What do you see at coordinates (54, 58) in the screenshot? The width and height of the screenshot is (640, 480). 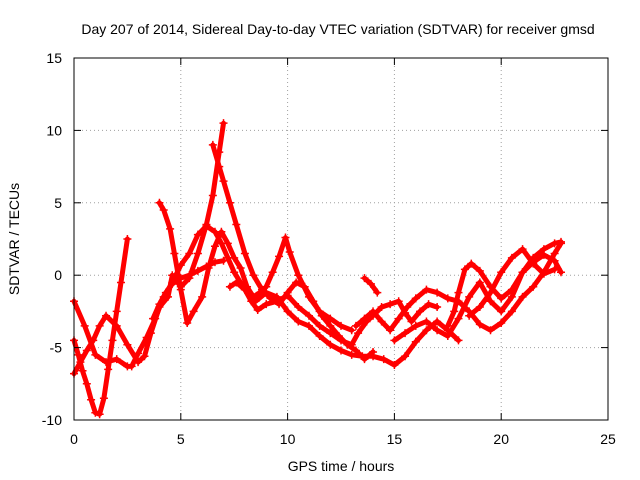 I see `y-tick-label: 15` at bounding box center [54, 58].